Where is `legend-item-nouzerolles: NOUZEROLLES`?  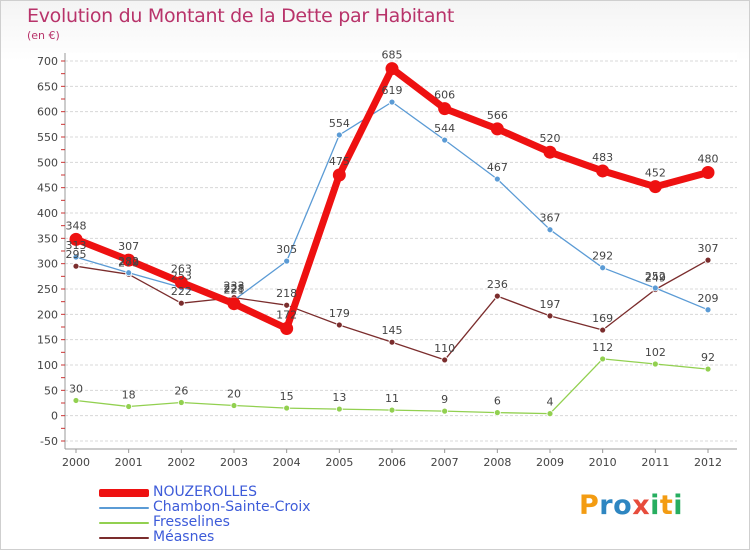 legend-item-nouzerolles: NOUZEROLLES is located at coordinates (205, 492).